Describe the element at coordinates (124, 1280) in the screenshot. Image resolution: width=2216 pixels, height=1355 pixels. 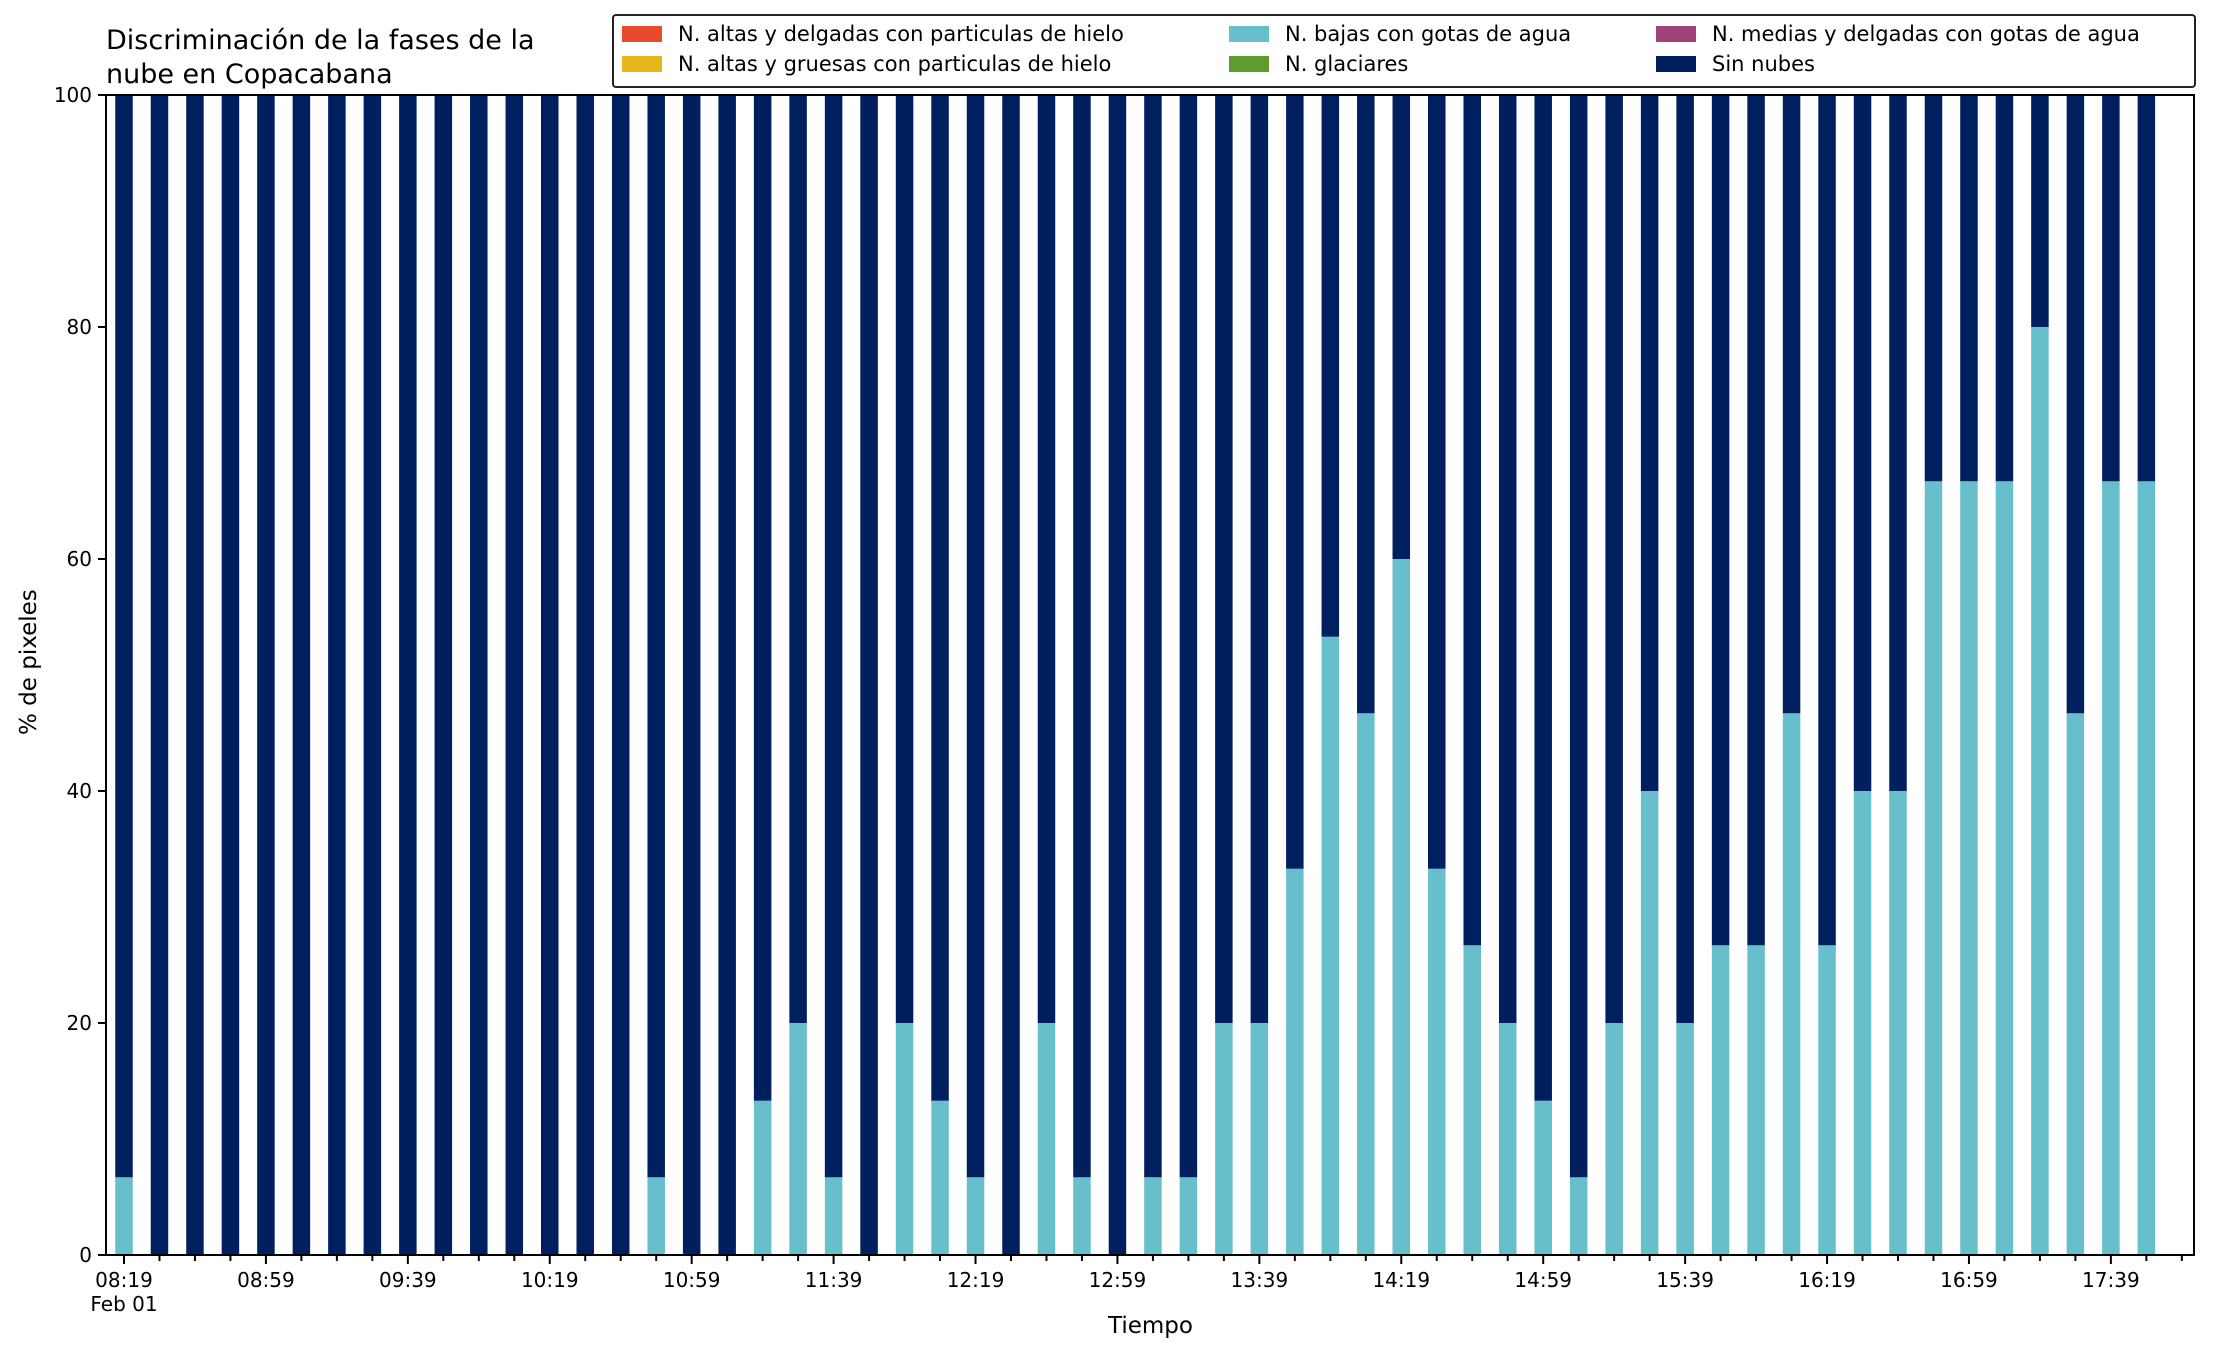
I see `x-tick-label: 08:19` at that location.